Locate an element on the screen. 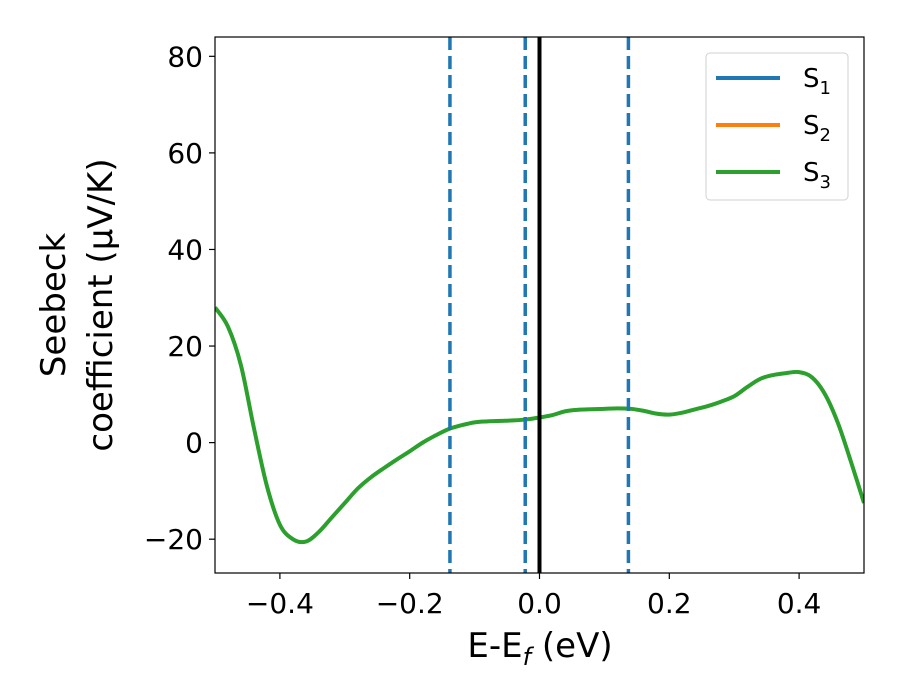  x-tick-label: −0.2 is located at coordinates (410, 603).